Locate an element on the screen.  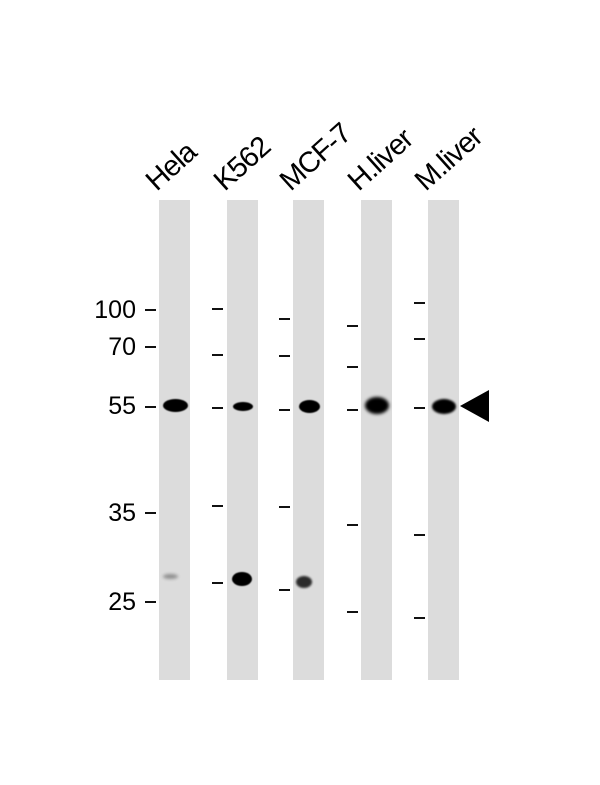
arrow-icon is located at coordinates (474, 406).